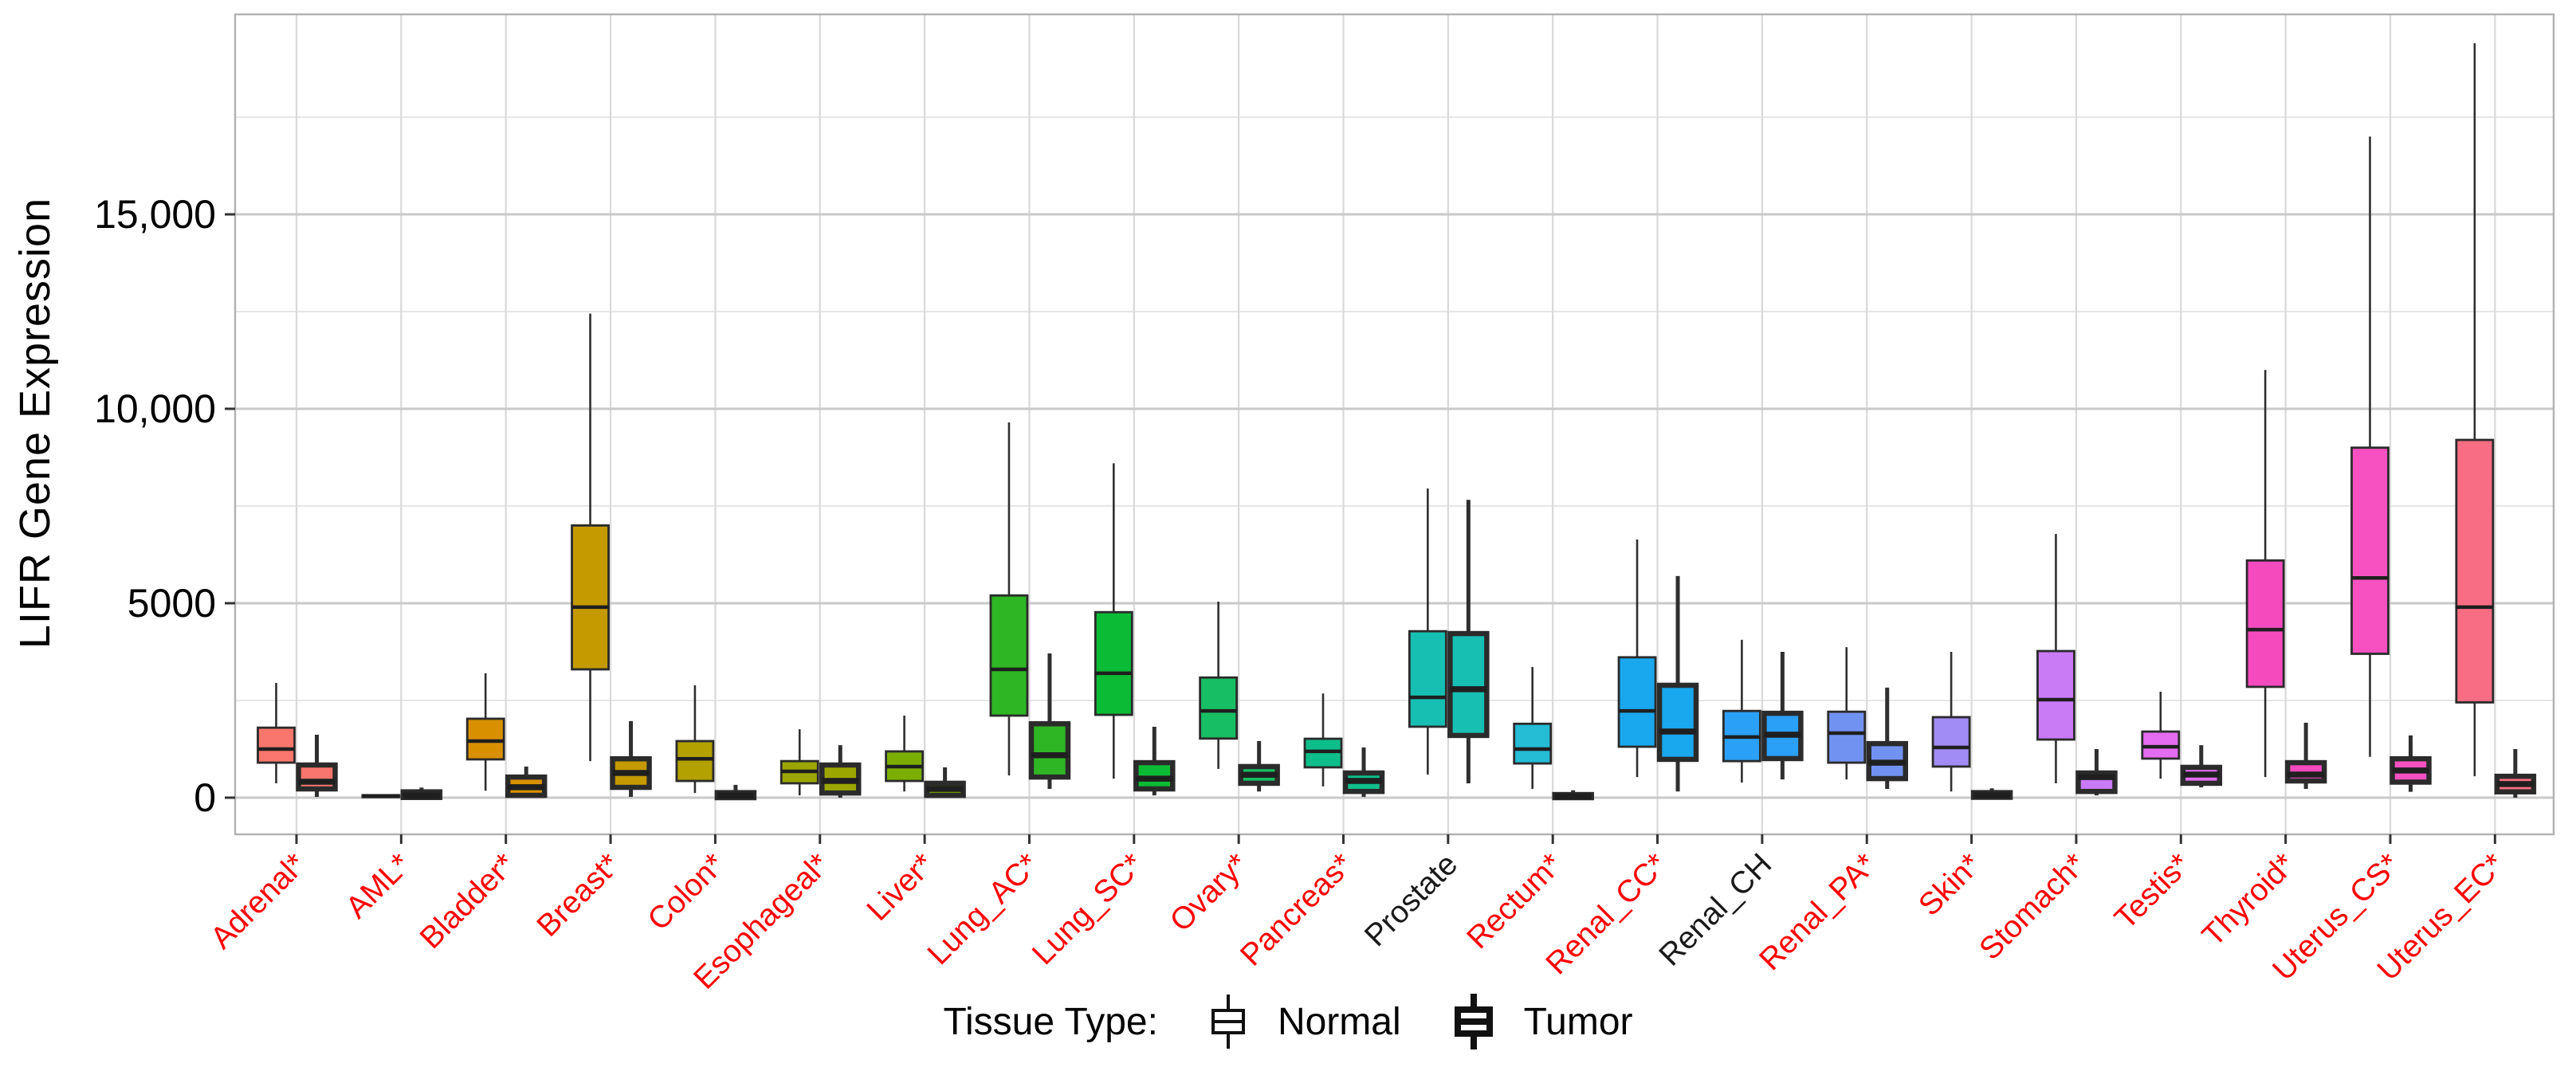  Describe the element at coordinates (155, 214) in the screenshot. I see `y-tick-label: 15,000` at that location.